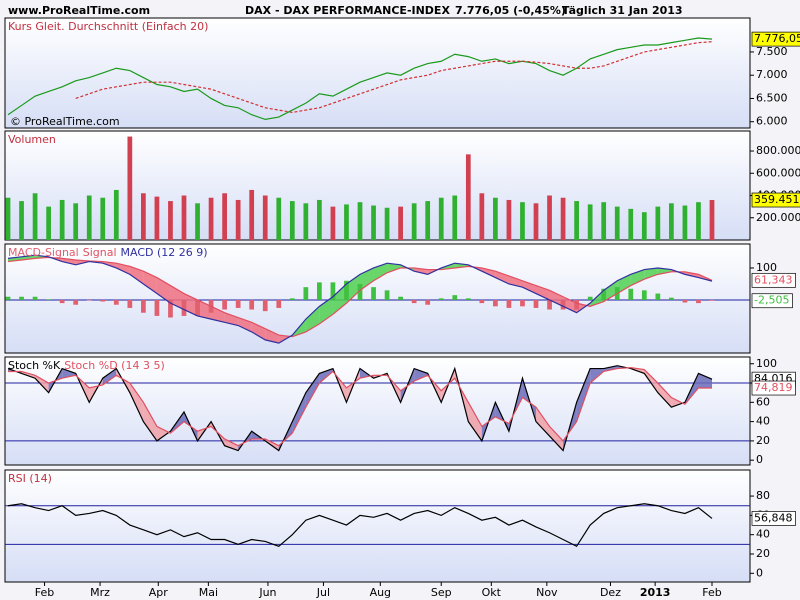 The width and height of the screenshot is (800, 600). I want to click on x-tick-label: Mai, so click(208, 592).